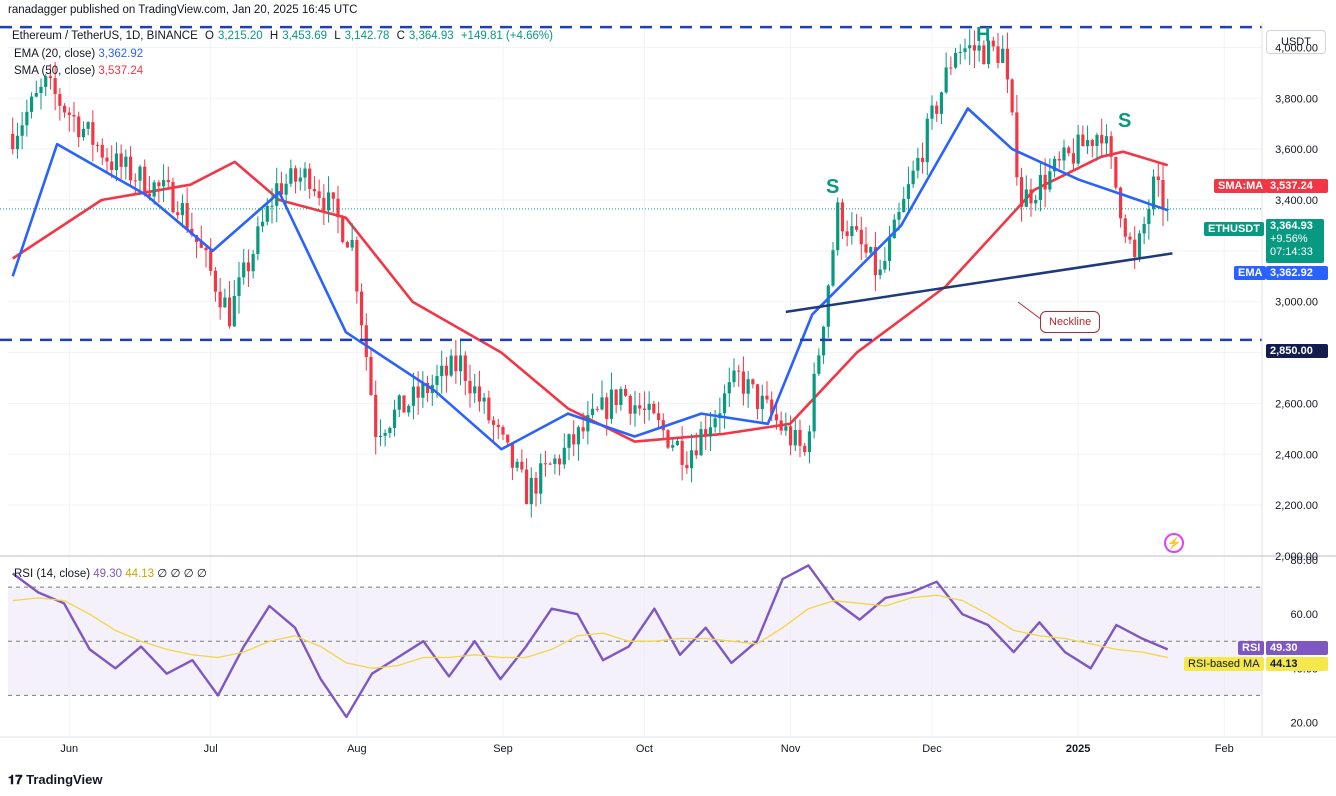 The image size is (1336, 796). What do you see at coordinates (15, 779) in the screenshot?
I see `tradingview-logo-icon: 𝟏𝟕` at bounding box center [15, 779].